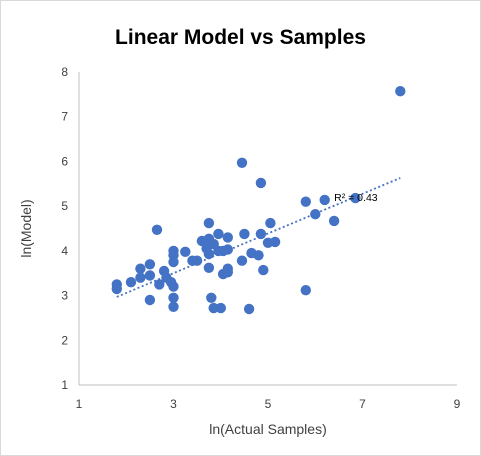 This screenshot has width=481, height=456. I want to click on r-squared-label: R² = 0.43, so click(356, 198).